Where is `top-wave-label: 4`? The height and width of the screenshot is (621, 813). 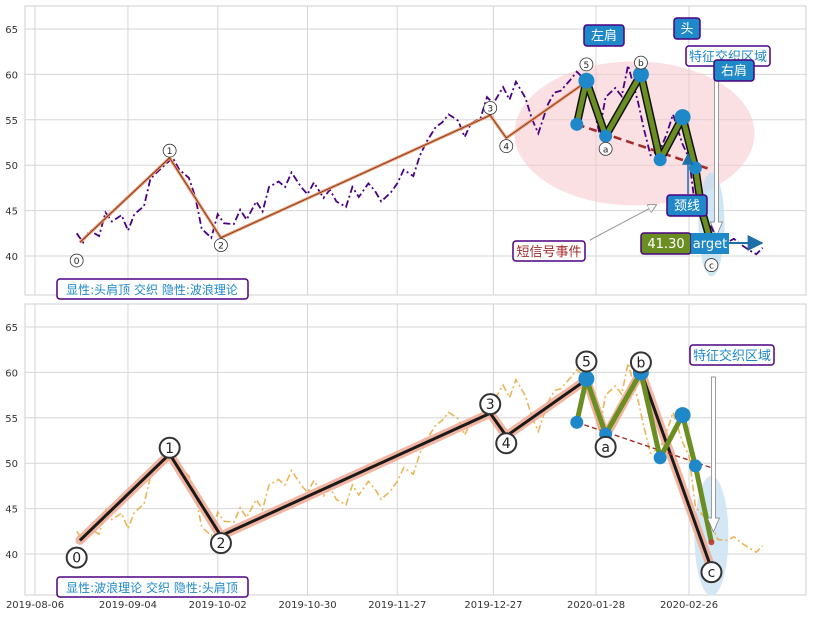 top-wave-label: 4 is located at coordinates (506, 148).